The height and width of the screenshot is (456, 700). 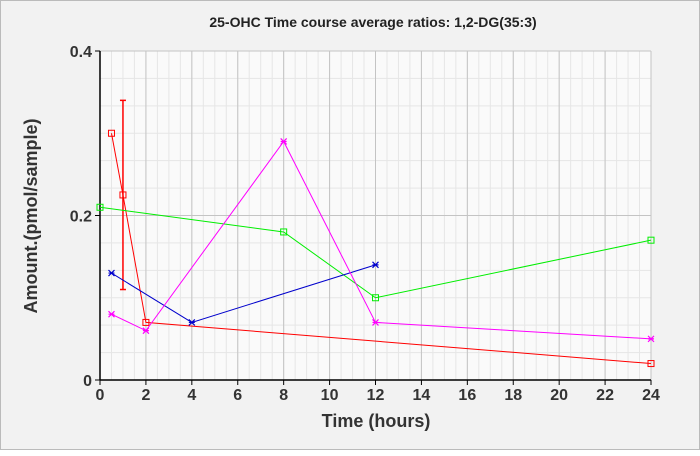 I want to click on x-tick-label: 18, so click(x=513, y=395).